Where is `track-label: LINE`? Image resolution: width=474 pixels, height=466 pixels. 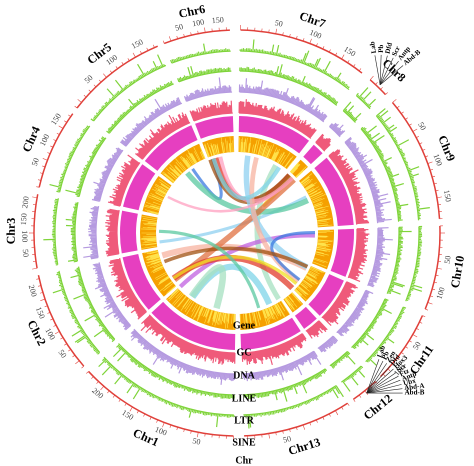 track-label: LINE is located at coordinates (244, 398).